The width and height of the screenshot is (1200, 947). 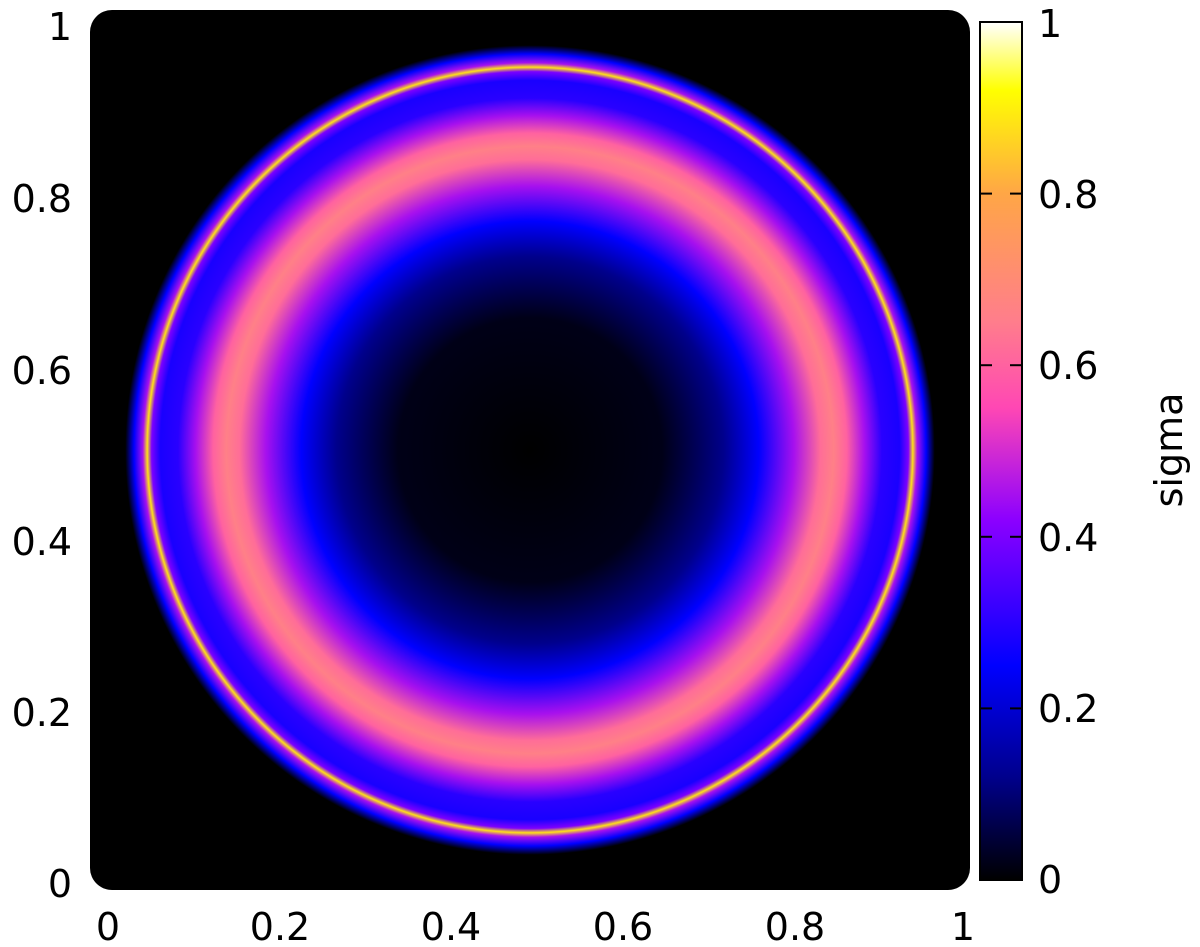 I want to click on x-tick-label-4: 0.8, so click(x=795, y=926).